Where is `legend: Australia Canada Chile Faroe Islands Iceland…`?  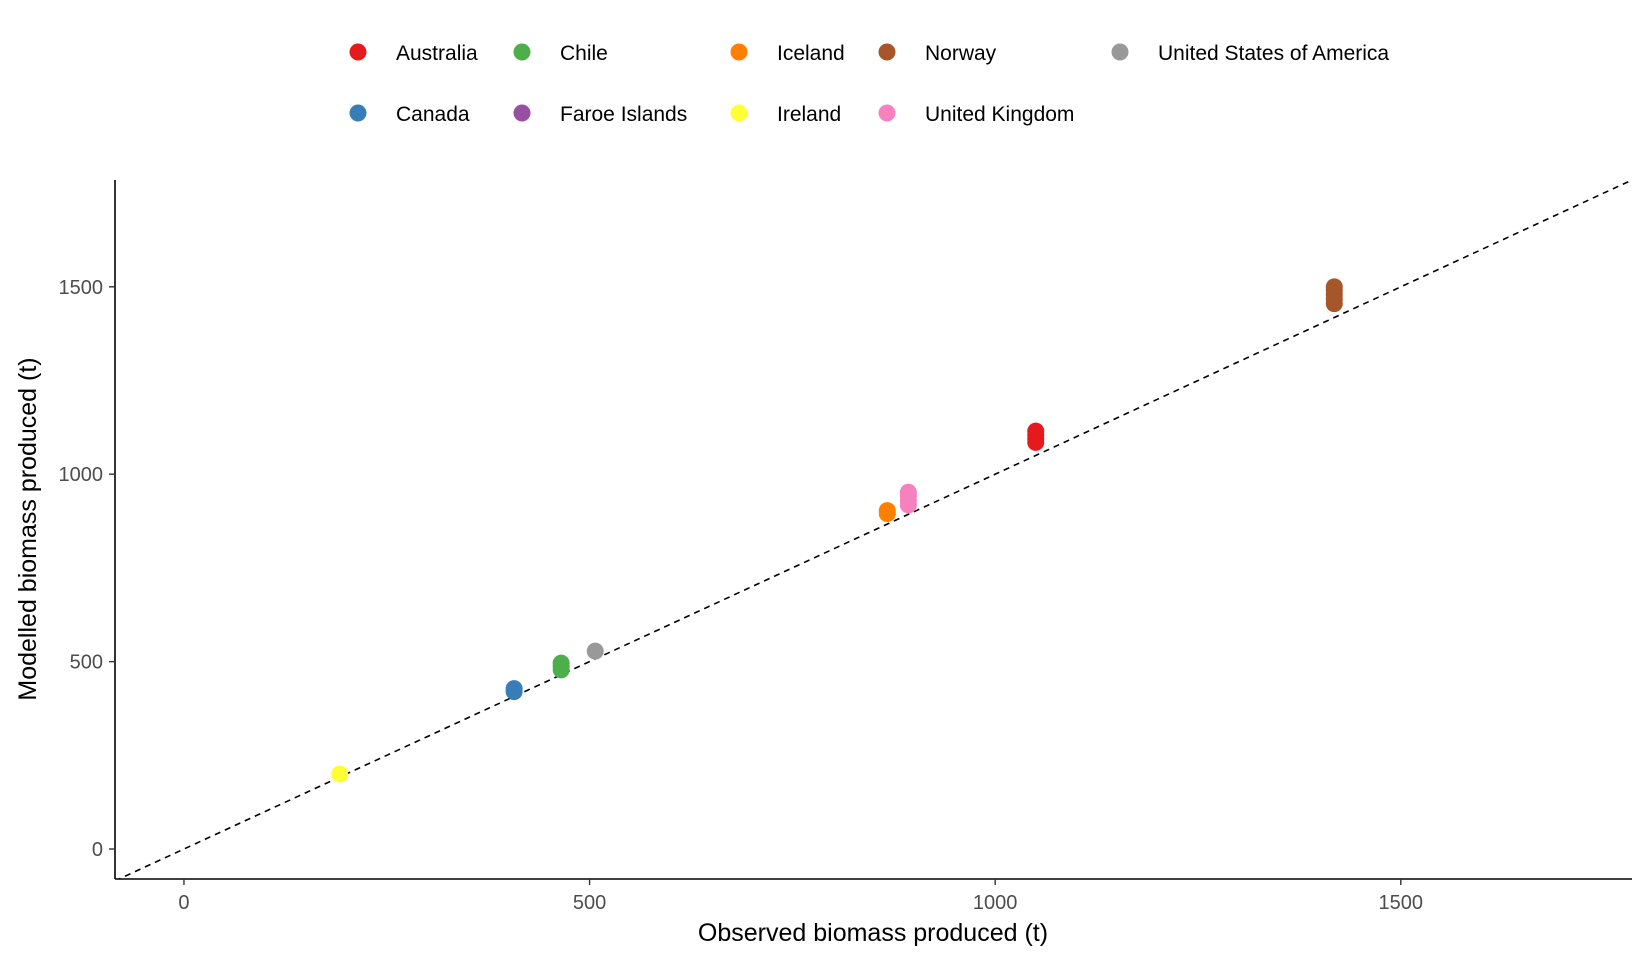
legend: Australia Canada Chile Faroe Islands Iceland… is located at coordinates (869, 84).